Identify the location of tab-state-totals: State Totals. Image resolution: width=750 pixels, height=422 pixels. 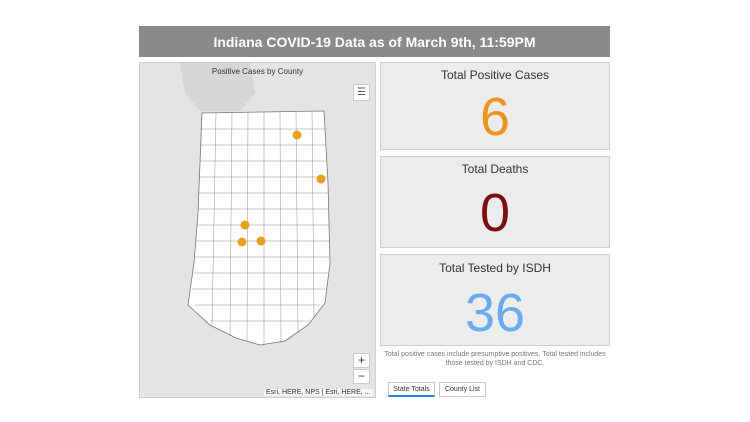
(411, 389).